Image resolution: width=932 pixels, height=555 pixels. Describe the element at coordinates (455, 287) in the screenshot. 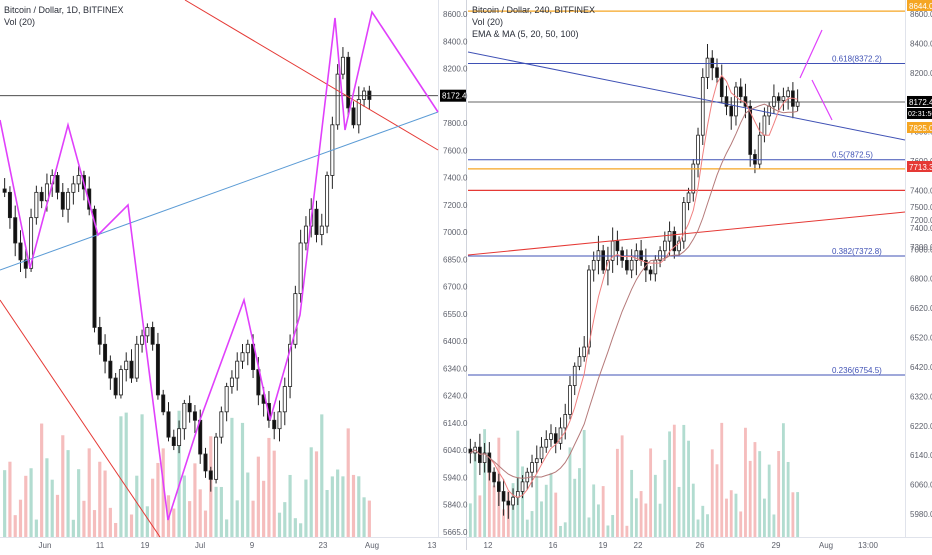

I see `y-tick-label: 6700.0` at that location.